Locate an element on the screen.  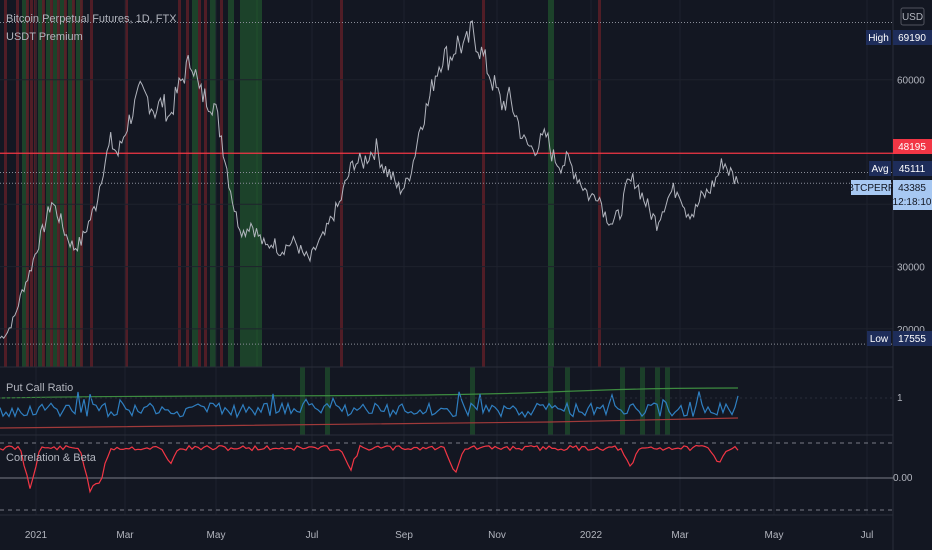
red-level-value: 48195 is located at coordinates (912, 147).